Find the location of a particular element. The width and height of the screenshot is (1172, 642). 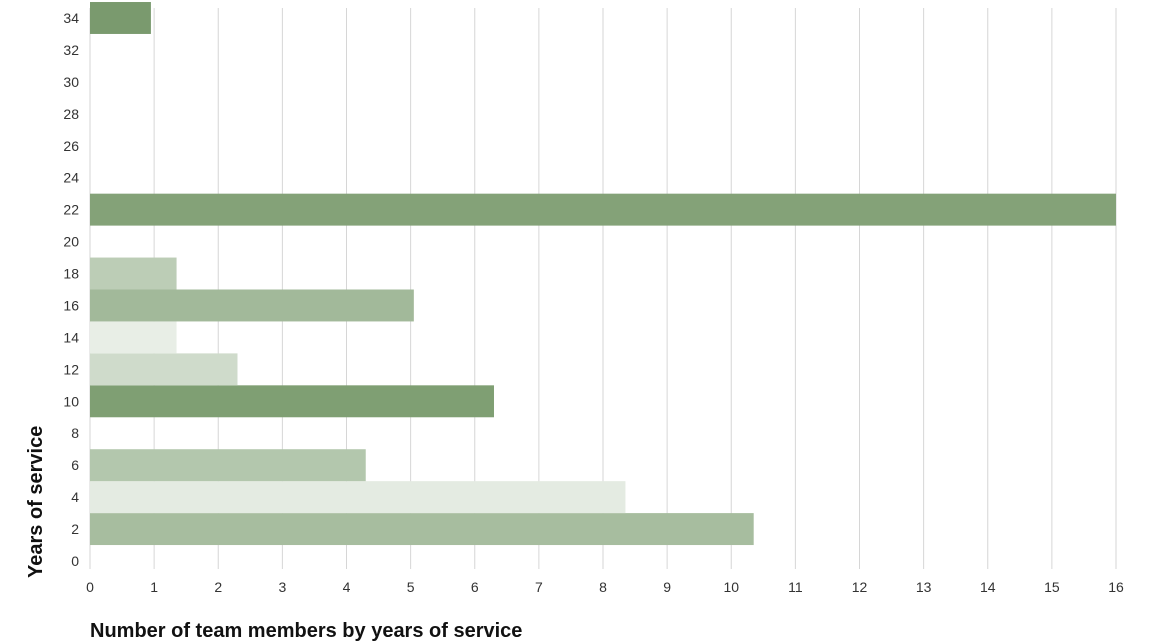

x-tick-label-9: 9 is located at coordinates (667, 587).